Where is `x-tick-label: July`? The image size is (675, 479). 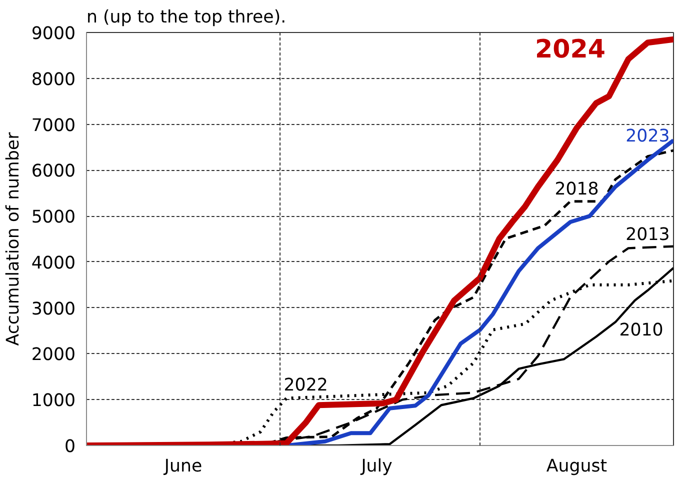
x-tick-label: July is located at coordinates (376, 466).